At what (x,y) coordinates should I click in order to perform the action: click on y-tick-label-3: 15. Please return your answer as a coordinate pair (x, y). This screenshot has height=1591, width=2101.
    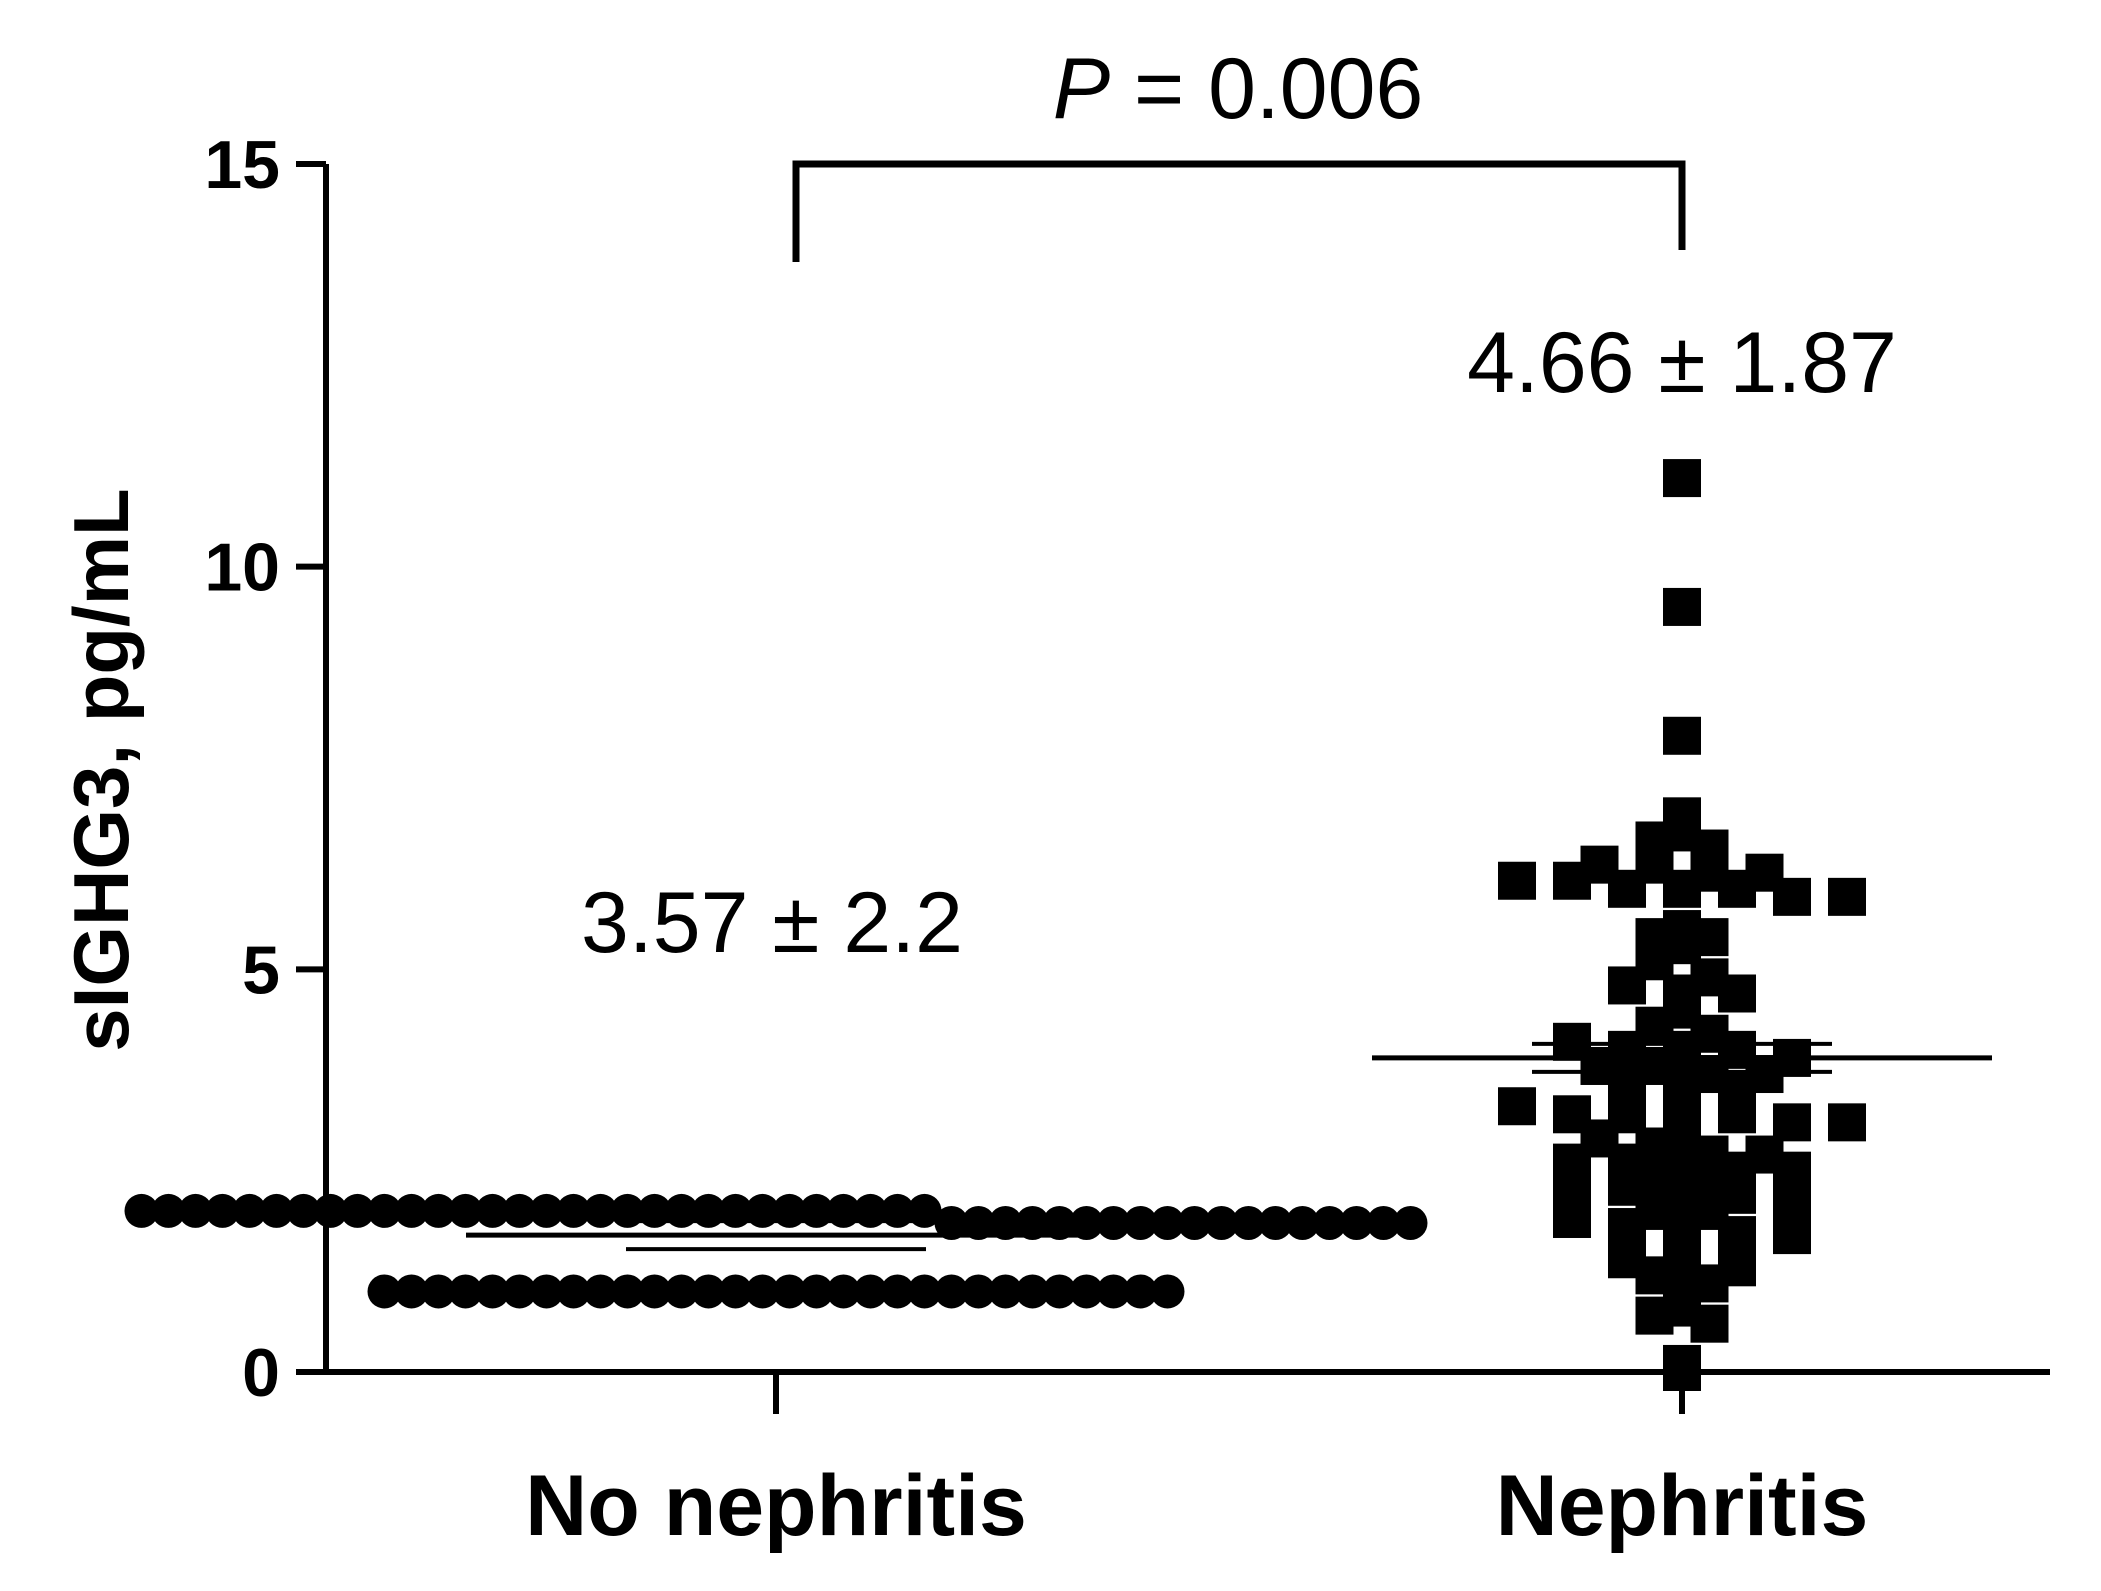
    Looking at the image, I should click on (242, 165).